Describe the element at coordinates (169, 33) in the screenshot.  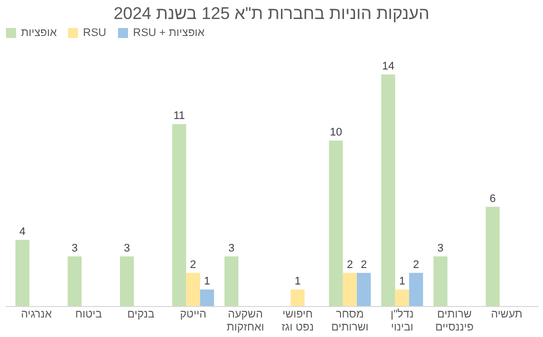
I see `legend-label: RSU + אופציות` at that location.